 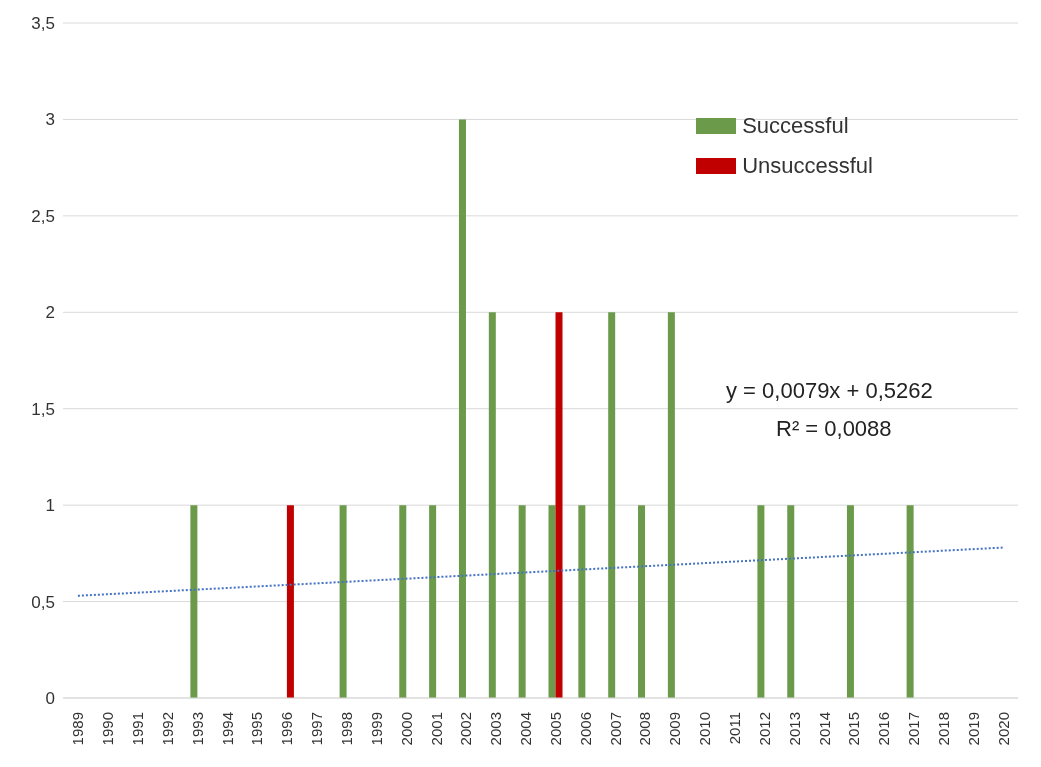 I want to click on x-tick-label: 2014, so click(x=824, y=729).